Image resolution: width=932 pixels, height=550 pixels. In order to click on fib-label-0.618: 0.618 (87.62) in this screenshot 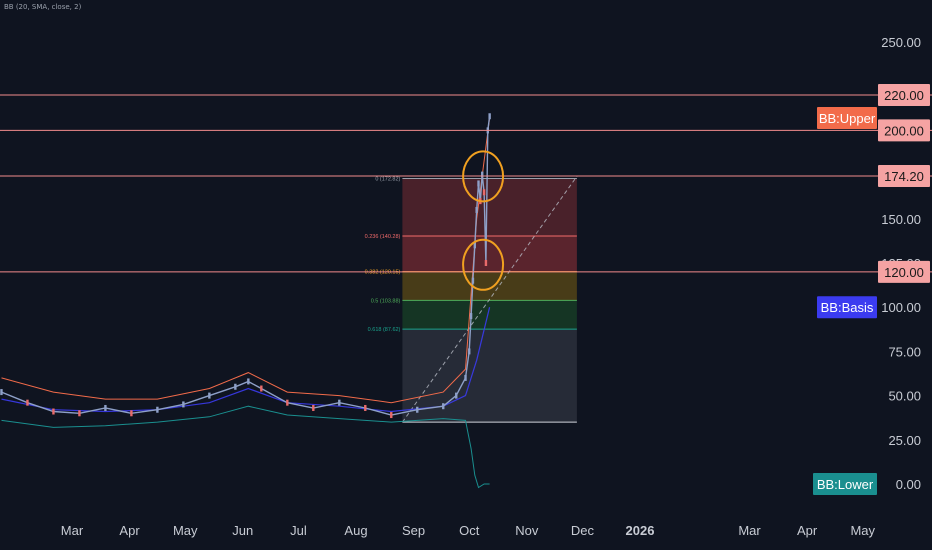, I will do `click(384, 330)`.